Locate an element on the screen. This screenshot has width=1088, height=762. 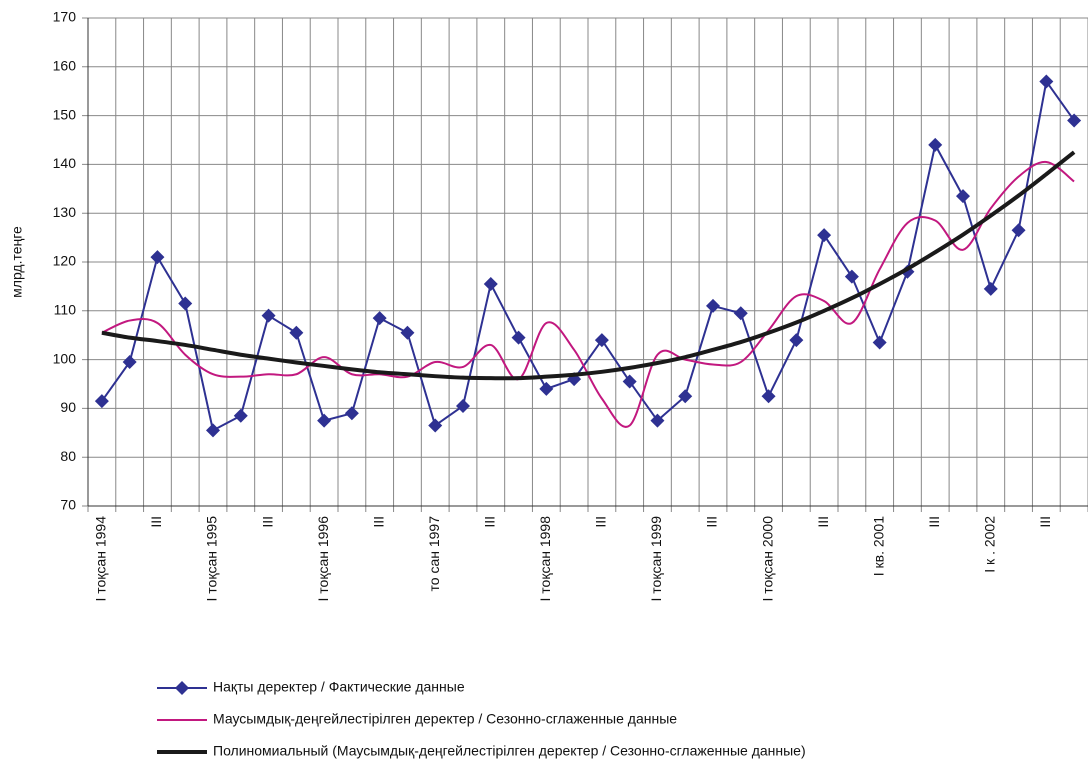
legend-label: Нақты деректер / Фактические данные is located at coordinates (339, 687).